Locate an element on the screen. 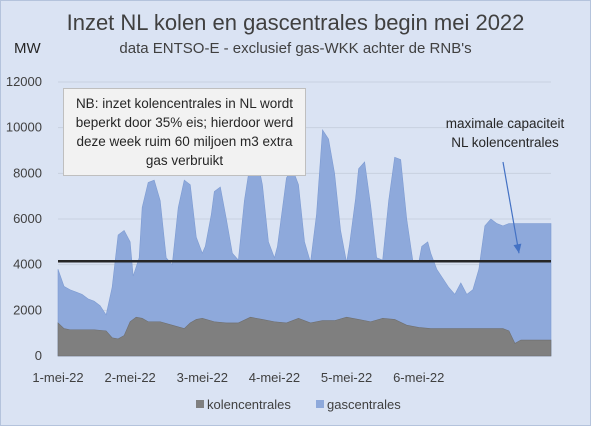 Image resolution: width=591 pixels, height=426 pixels. y-tick-label: 6000 is located at coordinates (27, 218).